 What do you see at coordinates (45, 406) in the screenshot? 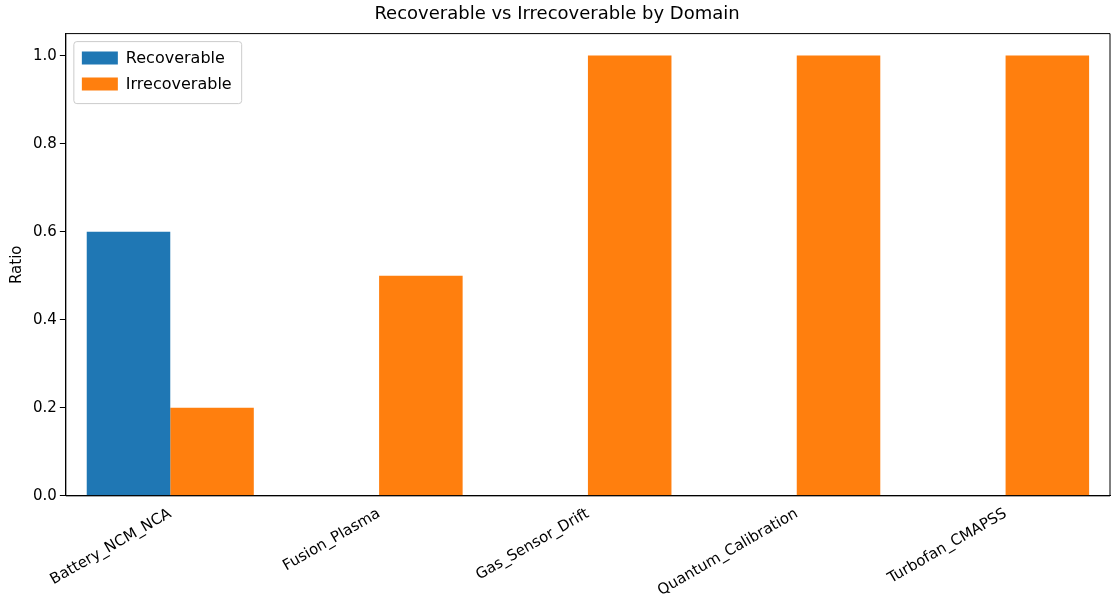
I see `y-tick-label: 0.2` at bounding box center [45, 406].